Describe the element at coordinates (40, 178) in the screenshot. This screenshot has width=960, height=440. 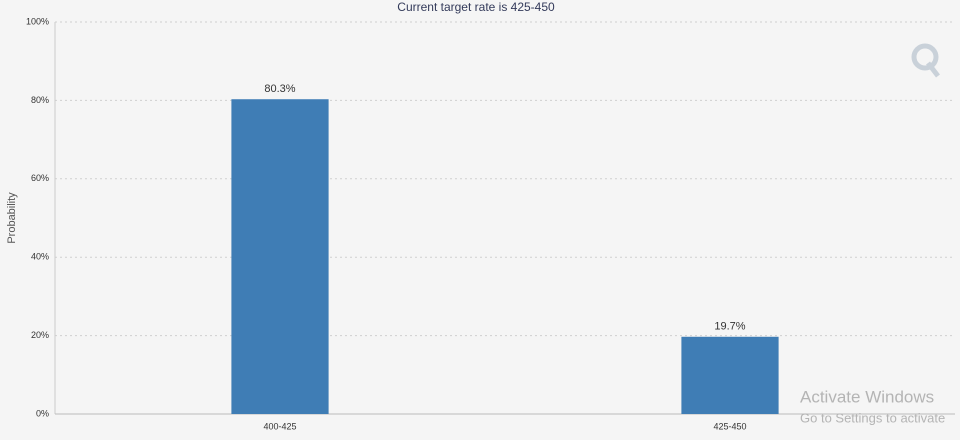
I see `y-tick-label: 60%` at that location.